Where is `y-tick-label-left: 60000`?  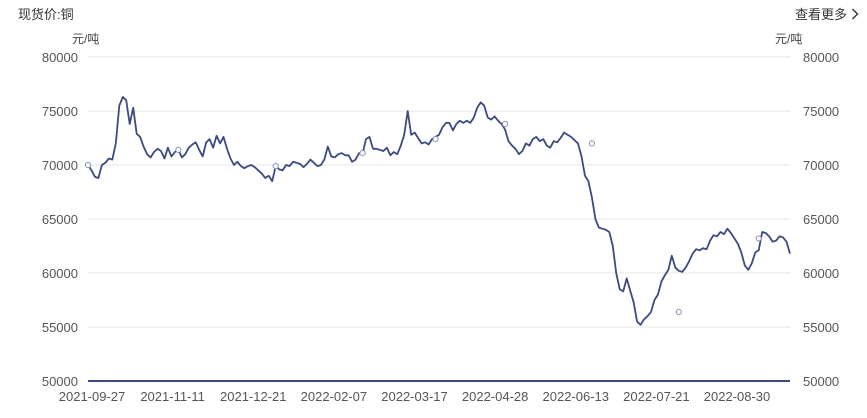
y-tick-label-left: 60000 is located at coordinates (60, 273).